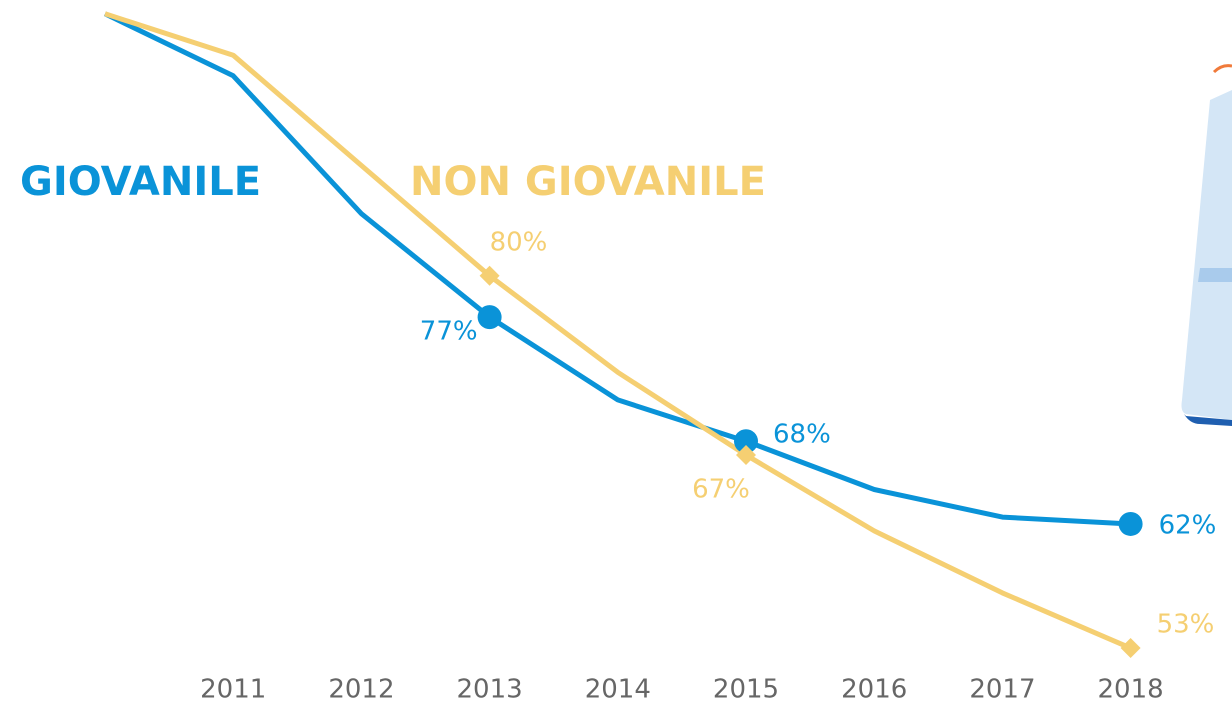  What do you see at coordinates (1206, 255) in the screenshot?
I see `decor-panel` at bounding box center [1206, 255].